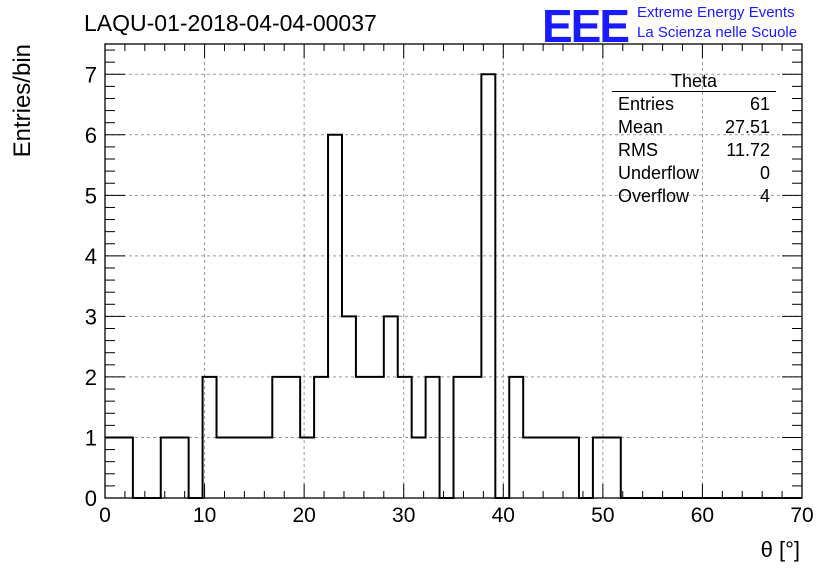  Describe the element at coordinates (694, 103) in the screenshot. I see `stats-row: Entries 61` at that location.